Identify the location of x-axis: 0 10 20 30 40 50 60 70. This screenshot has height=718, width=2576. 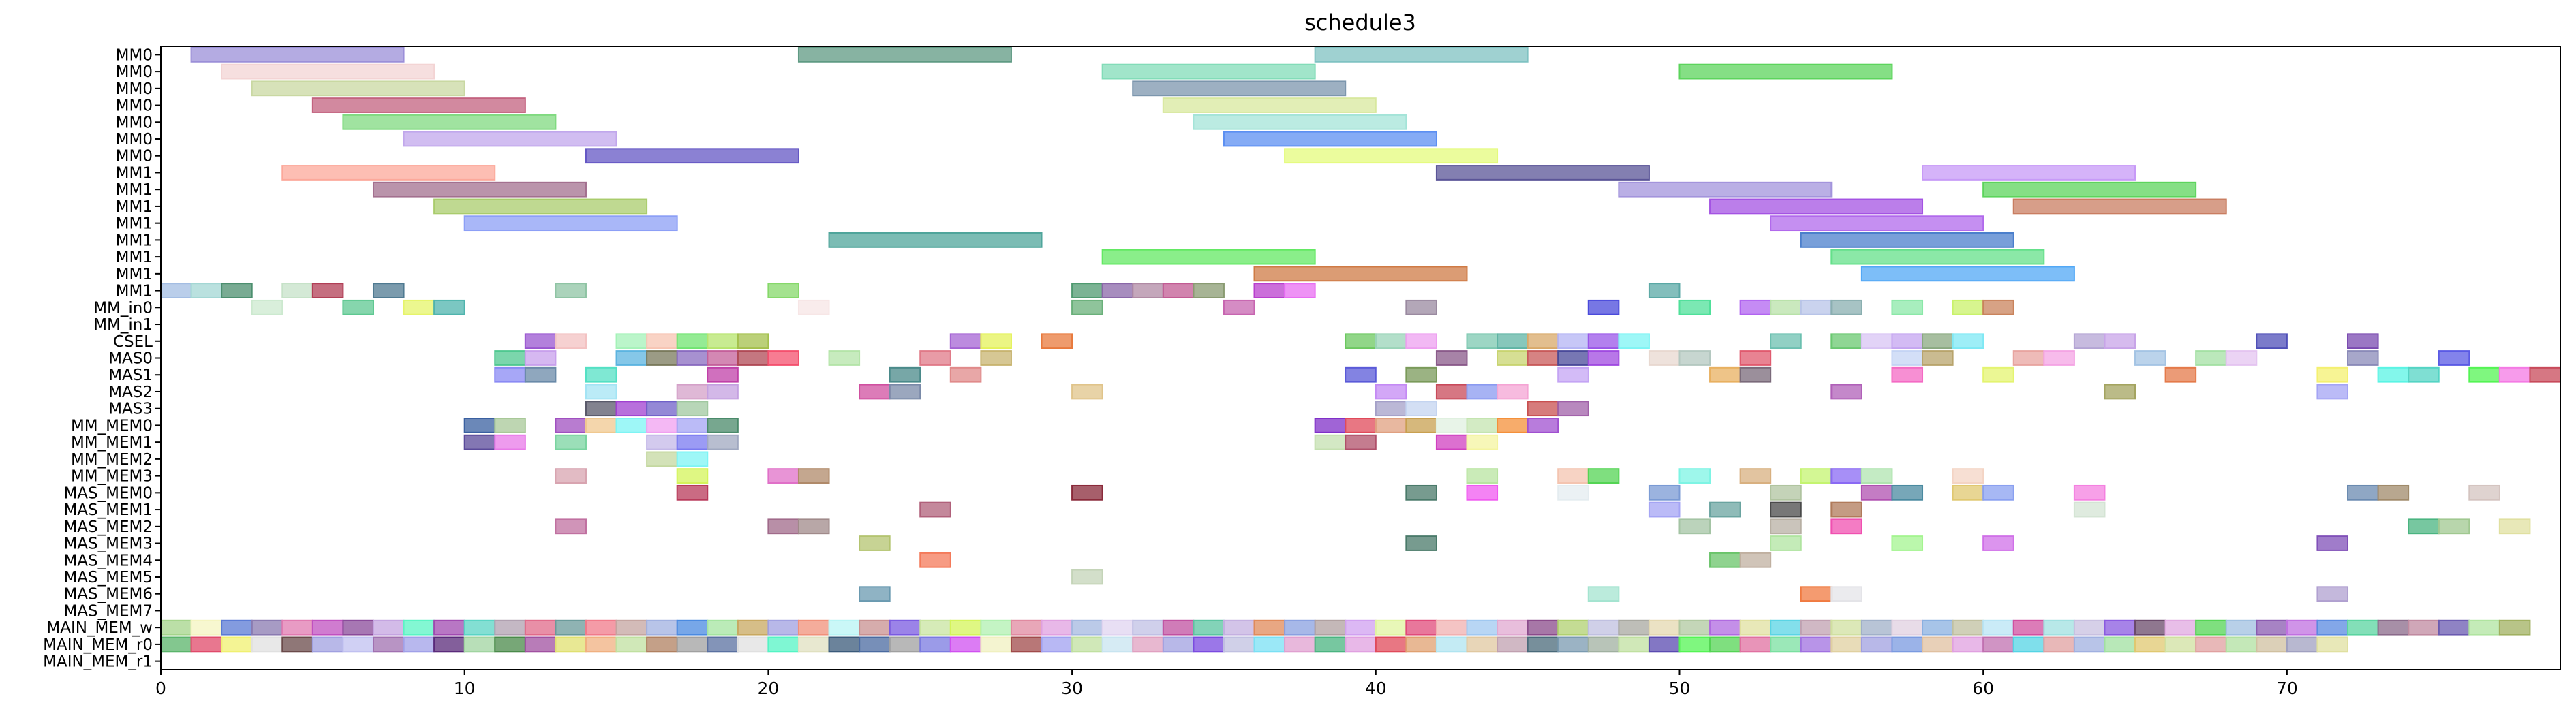
(1226, 684).